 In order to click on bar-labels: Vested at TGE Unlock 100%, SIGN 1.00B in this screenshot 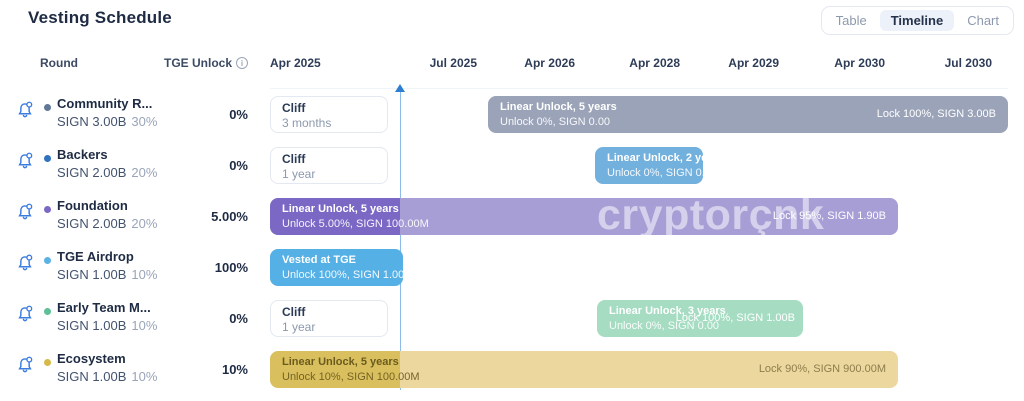, I will do `click(342, 267)`.